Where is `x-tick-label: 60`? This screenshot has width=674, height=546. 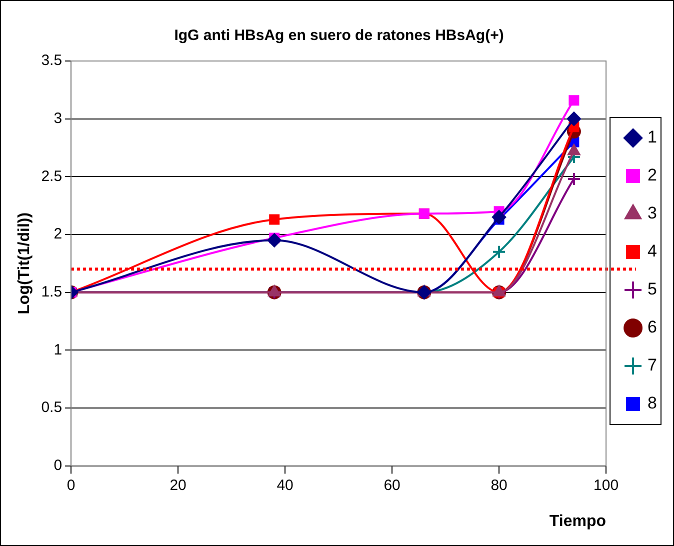 x-tick-label: 60 is located at coordinates (392, 485).